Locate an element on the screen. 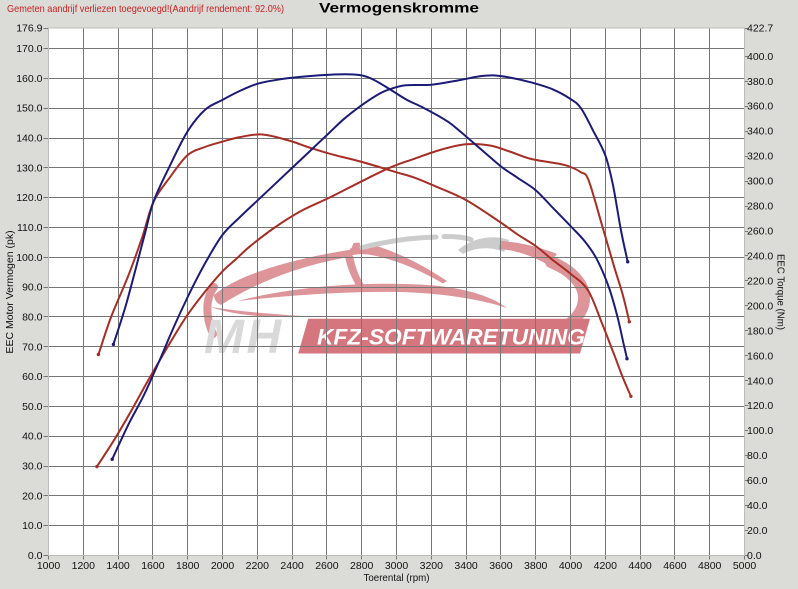 The image size is (798, 589). svg-text: 2200 is located at coordinates (258, 566).